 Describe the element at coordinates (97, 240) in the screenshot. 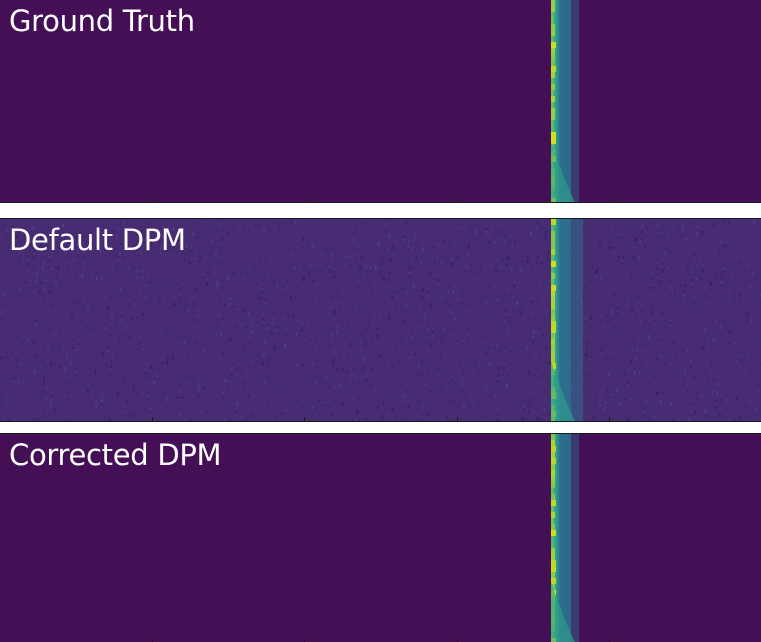

I see `panel-label: Default DPM` at that location.